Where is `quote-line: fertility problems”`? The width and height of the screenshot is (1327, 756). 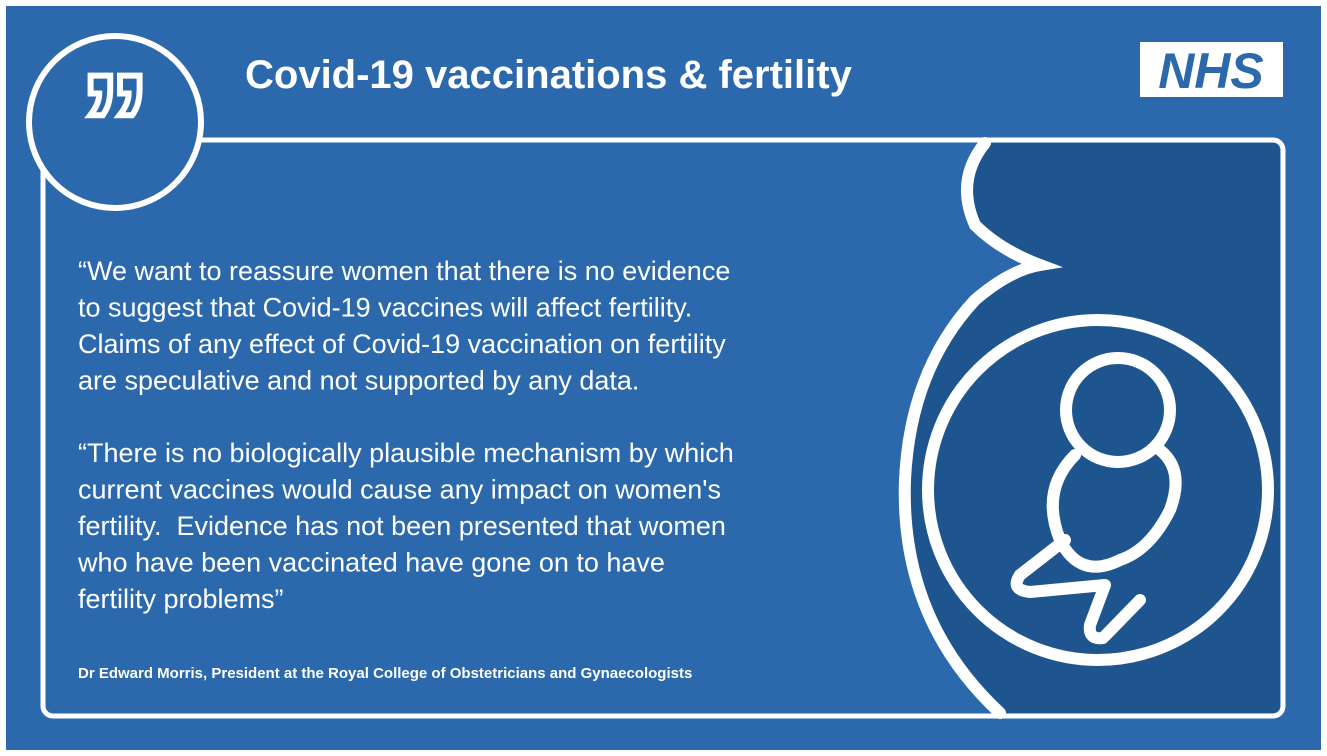
quote-line: fertility problems” is located at coordinates (181, 599).